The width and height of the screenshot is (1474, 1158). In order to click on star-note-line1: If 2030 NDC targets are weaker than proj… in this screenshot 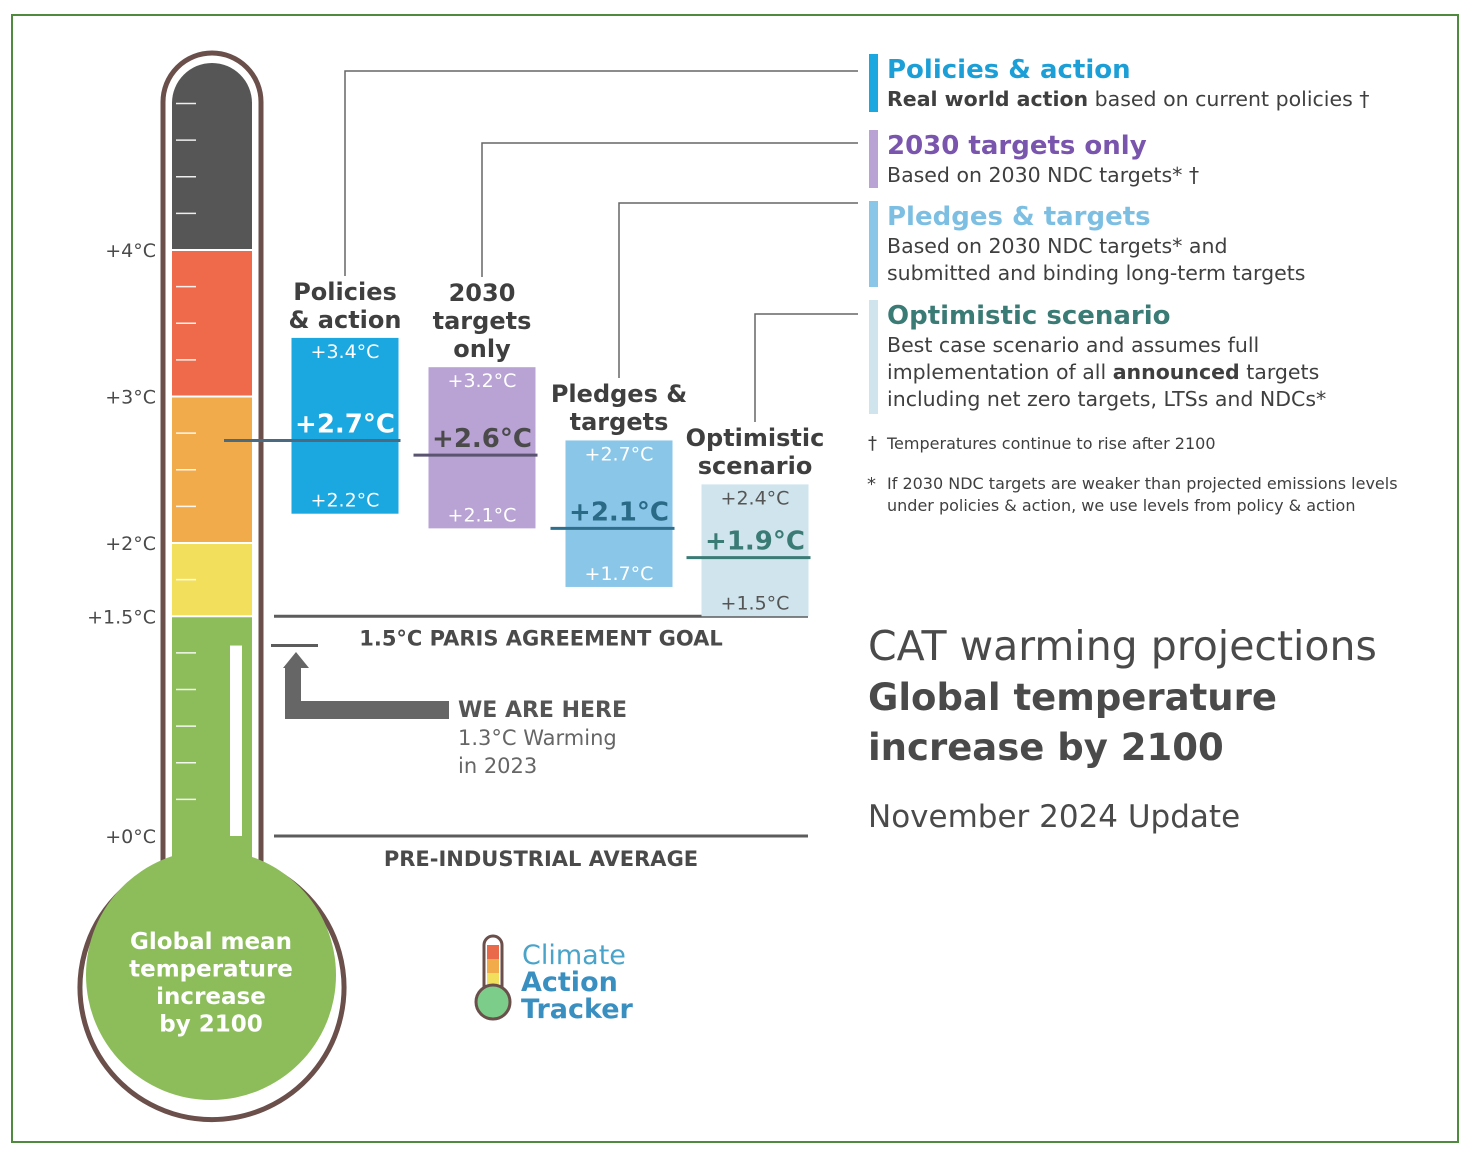, I will do `click(1142, 483)`.